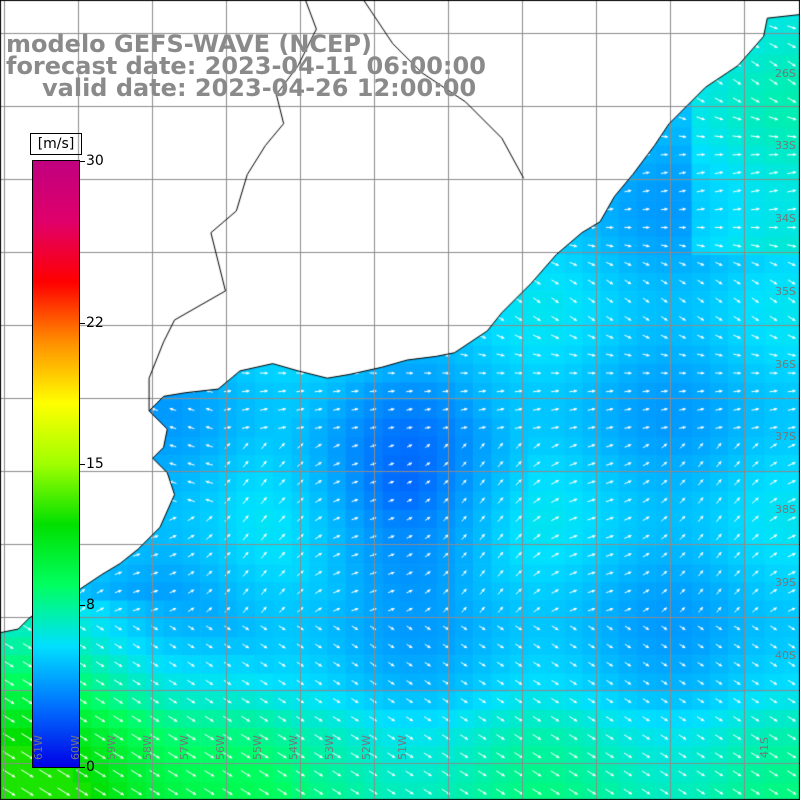  What do you see at coordinates (56, 144) in the screenshot?
I see `colorbar-unit: [m/s]` at bounding box center [56, 144].